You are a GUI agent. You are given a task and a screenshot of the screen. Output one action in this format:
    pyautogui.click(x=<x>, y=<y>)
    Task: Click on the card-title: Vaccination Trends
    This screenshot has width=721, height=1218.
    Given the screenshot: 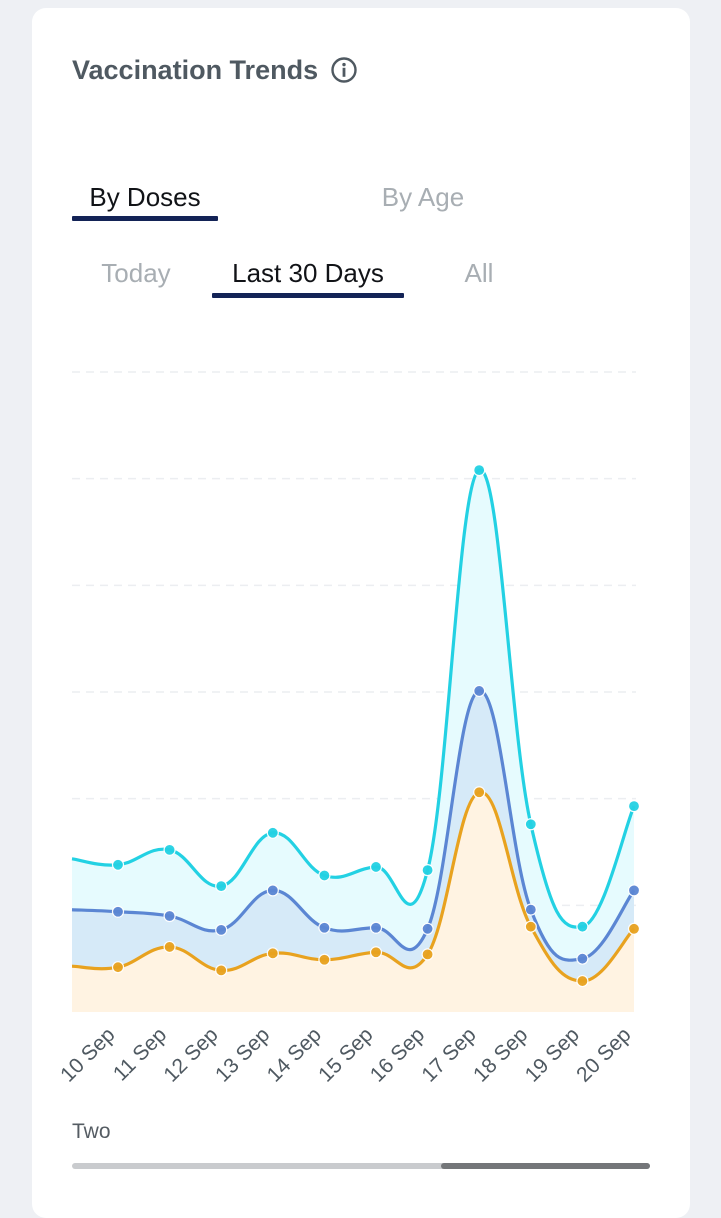 What is the action you would take?
    pyautogui.click(x=195, y=69)
    